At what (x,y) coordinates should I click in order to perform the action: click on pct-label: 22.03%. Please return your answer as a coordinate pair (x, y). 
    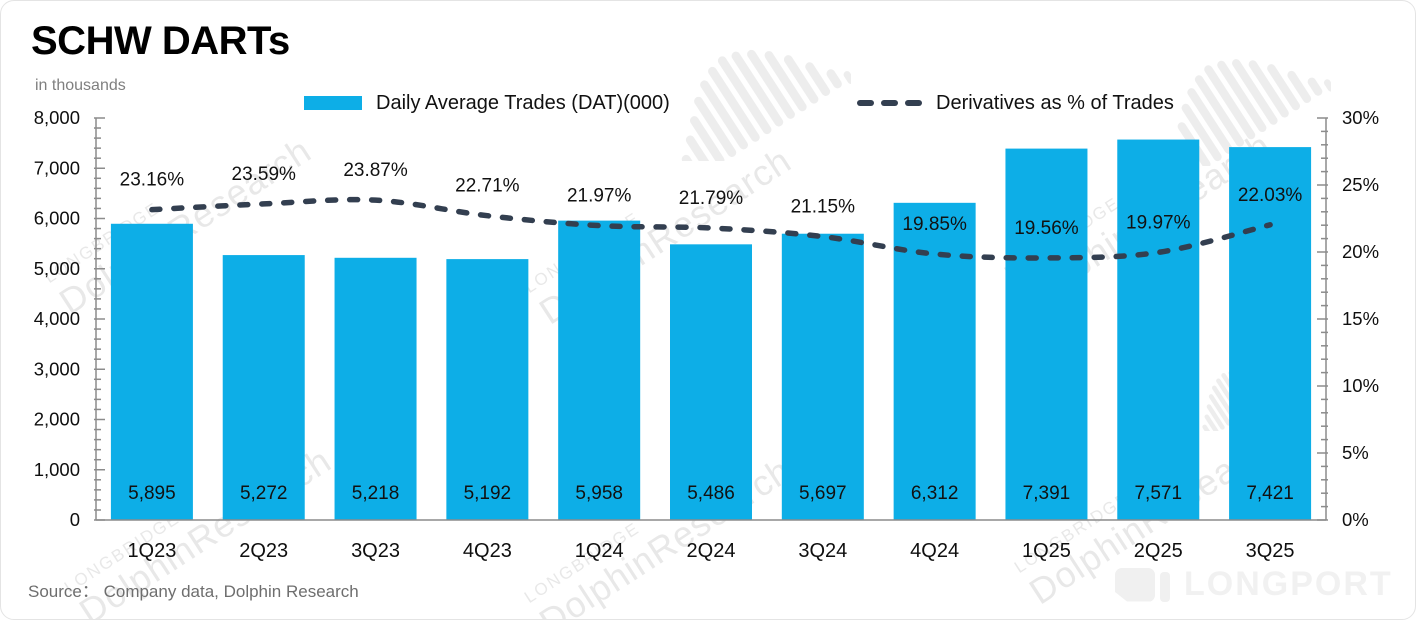
    Looking at the image, I should click on (1270, 195).